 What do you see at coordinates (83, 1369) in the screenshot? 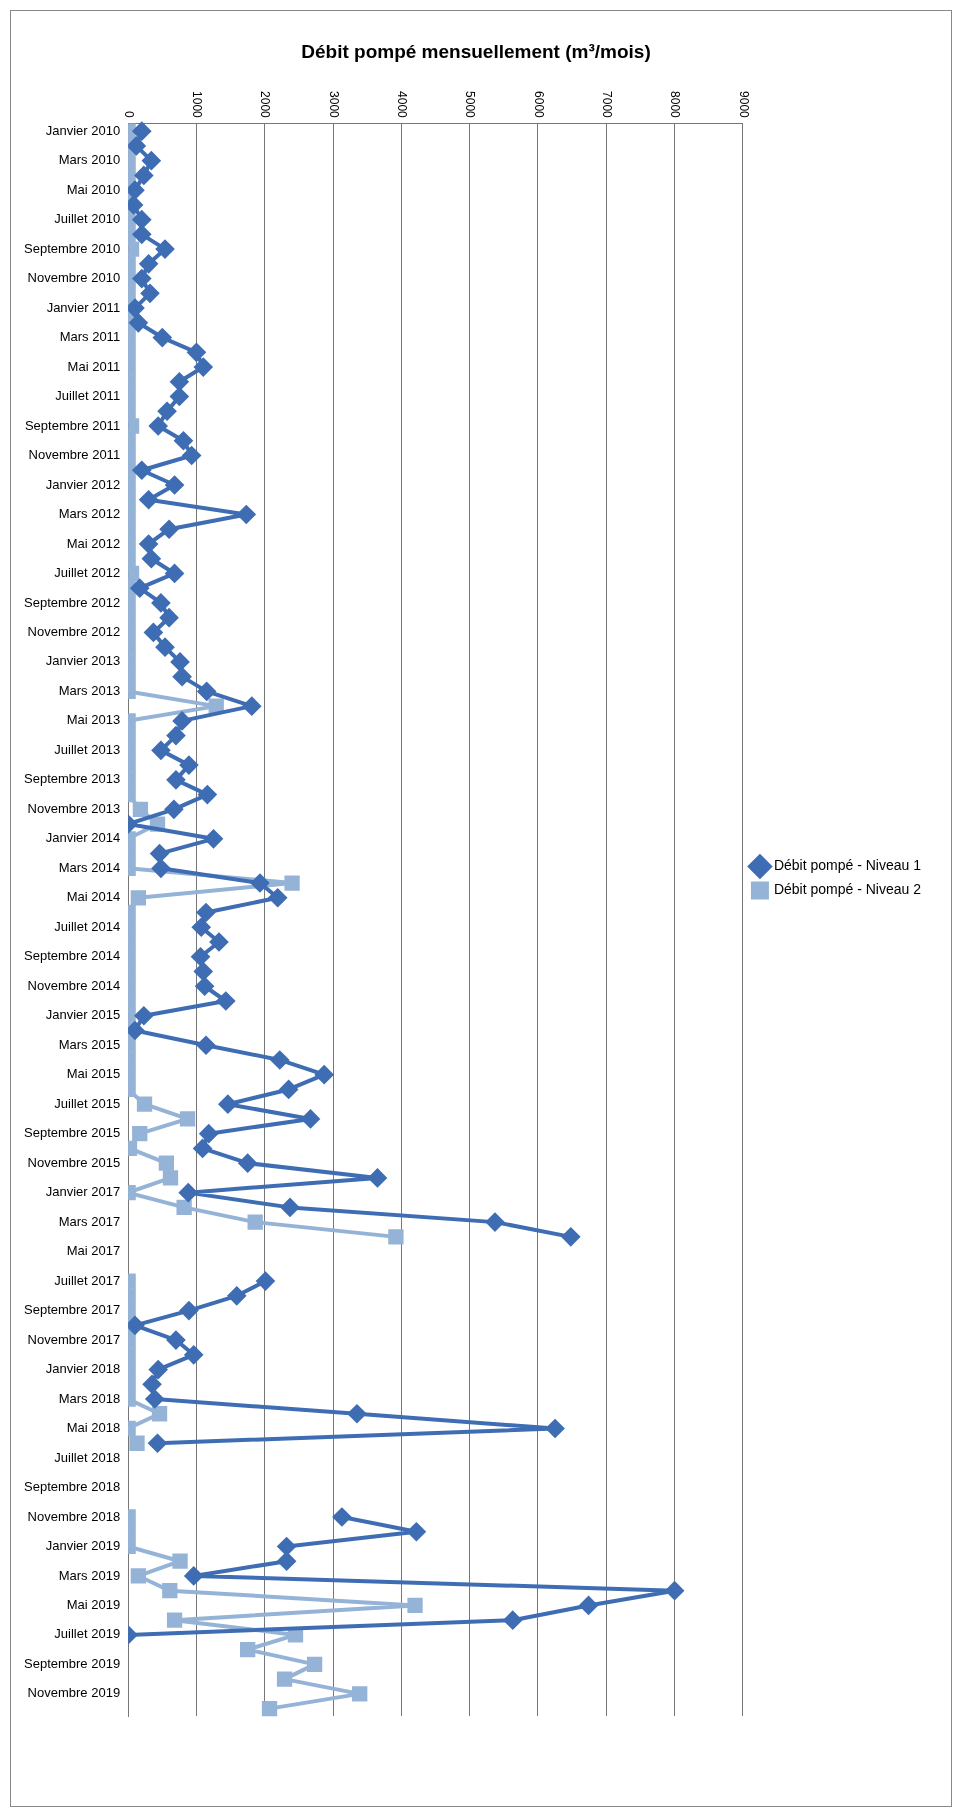
I see `y-tick-label: Janvier 2018` at bounding box center [83, 1369].